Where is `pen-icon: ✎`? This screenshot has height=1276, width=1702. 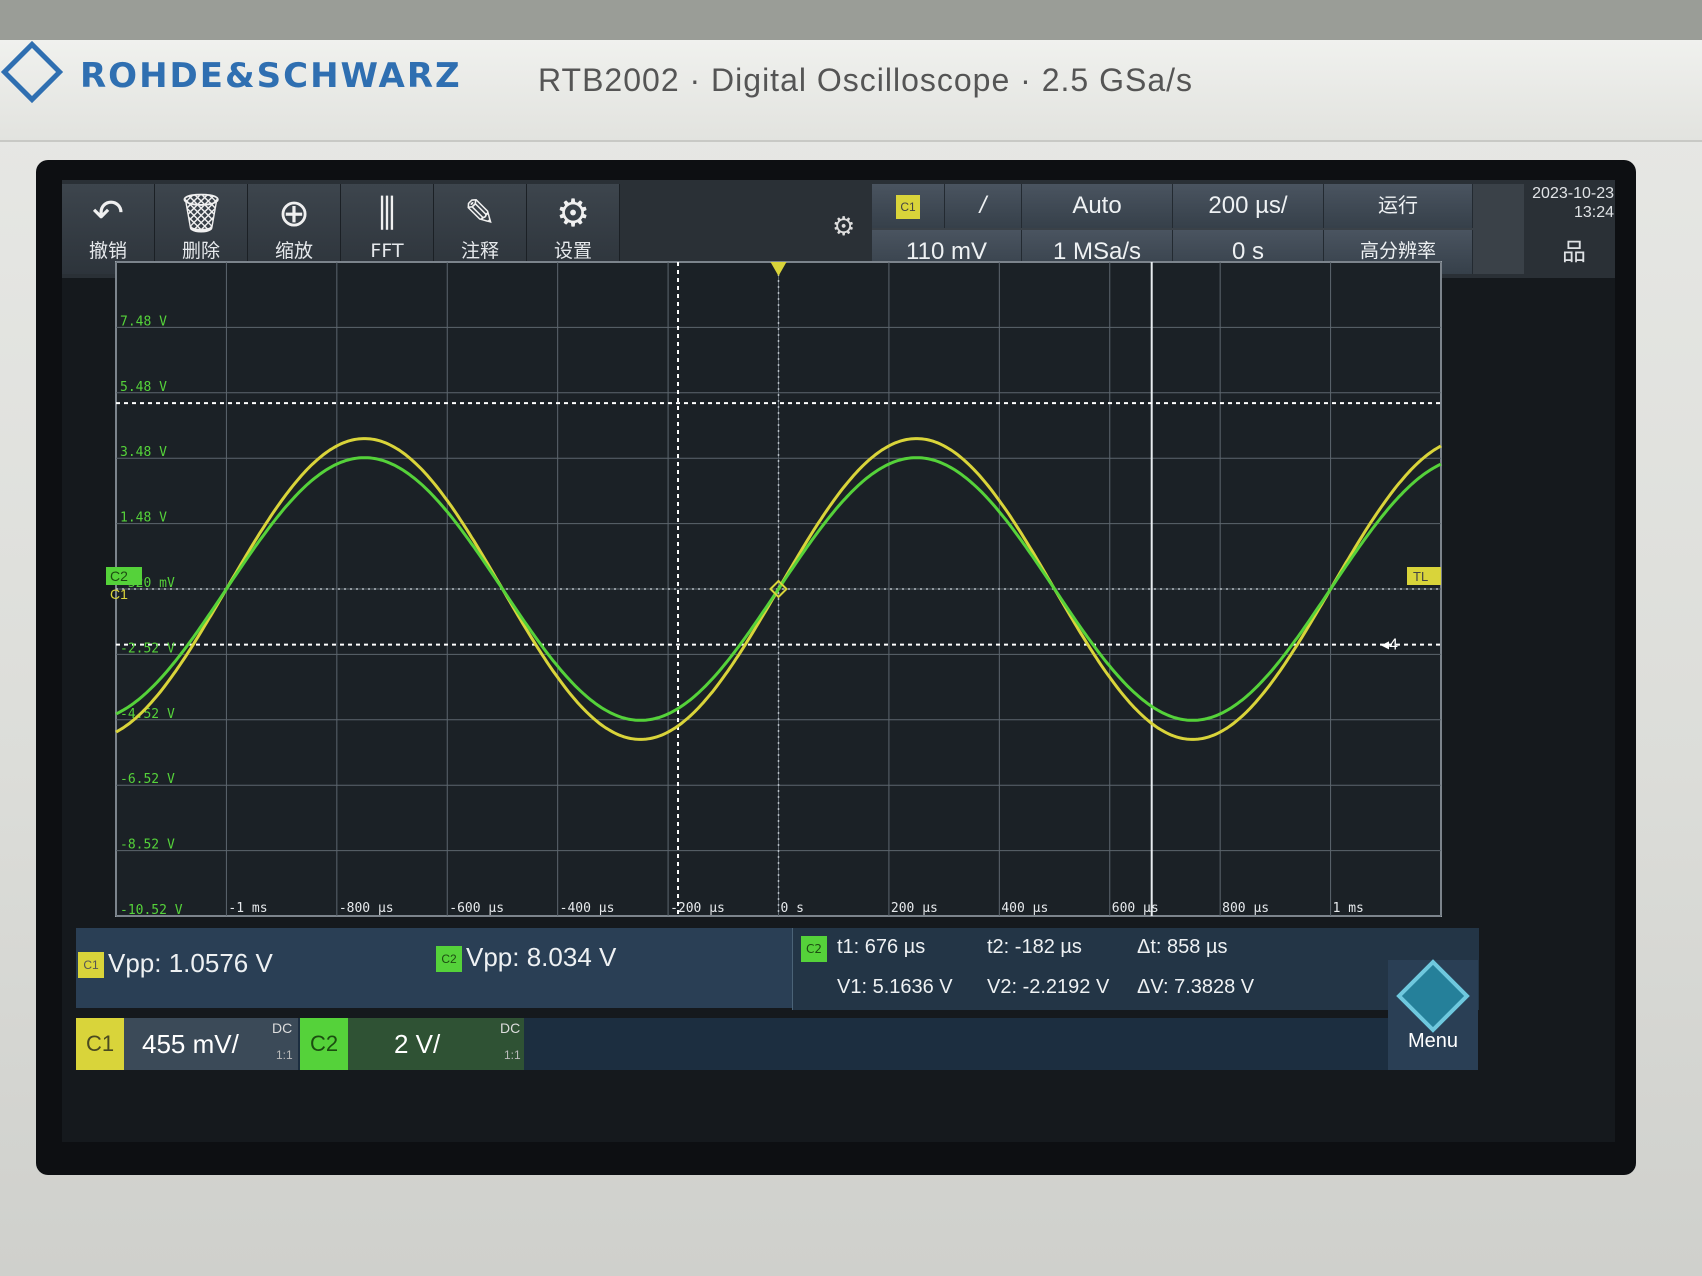 pen-icon: ✎ is located at coordinates (480, 213).